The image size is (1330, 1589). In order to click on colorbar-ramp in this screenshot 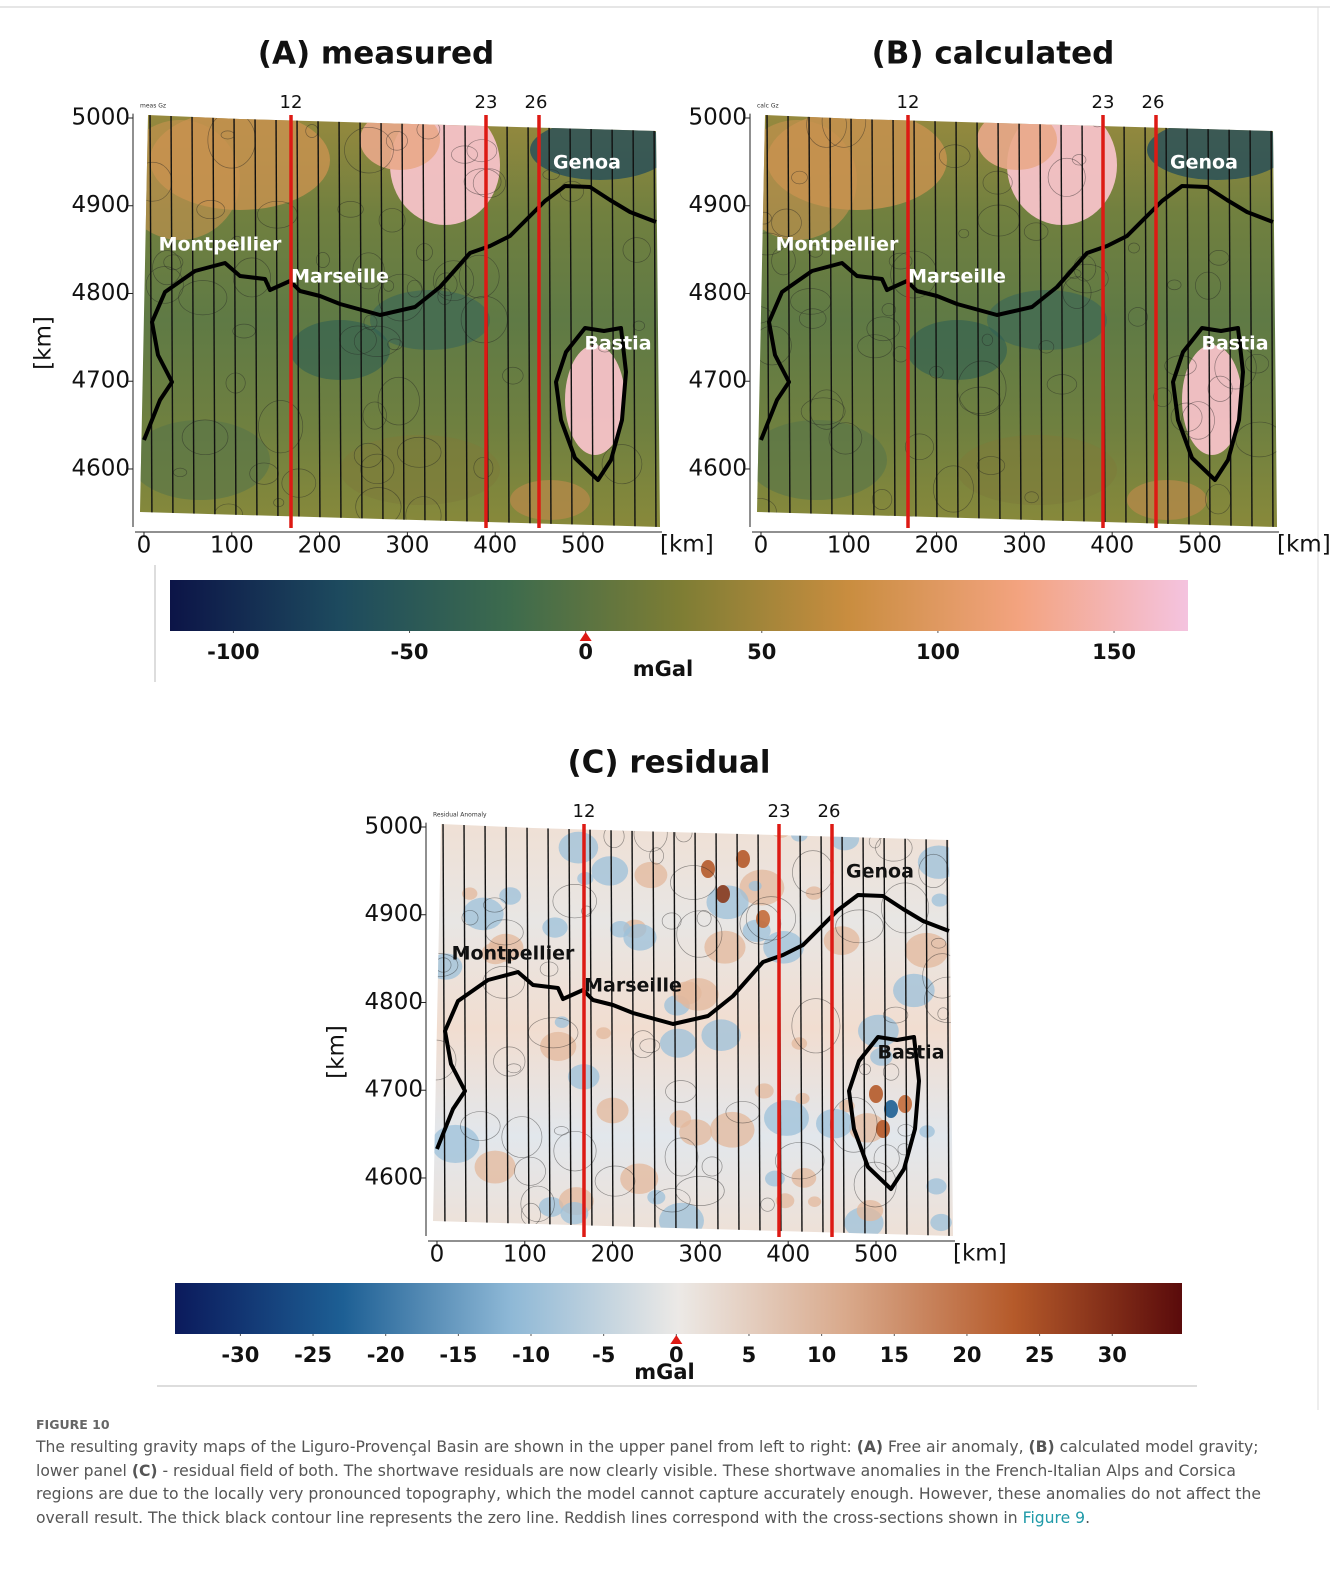, I will do `click(679, 605)`.